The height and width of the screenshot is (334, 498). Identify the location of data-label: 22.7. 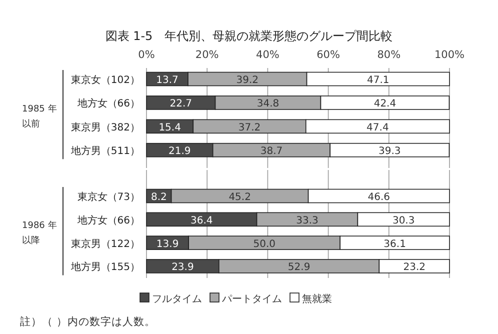
(181, 104).